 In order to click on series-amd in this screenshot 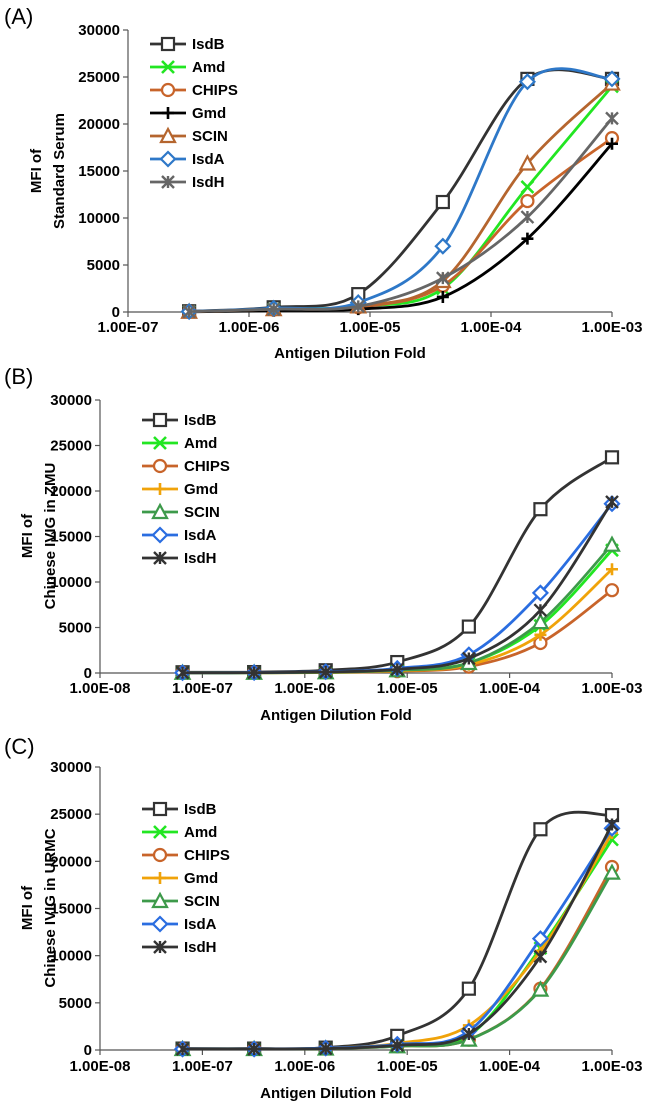, I will do `click(400, 199)`.